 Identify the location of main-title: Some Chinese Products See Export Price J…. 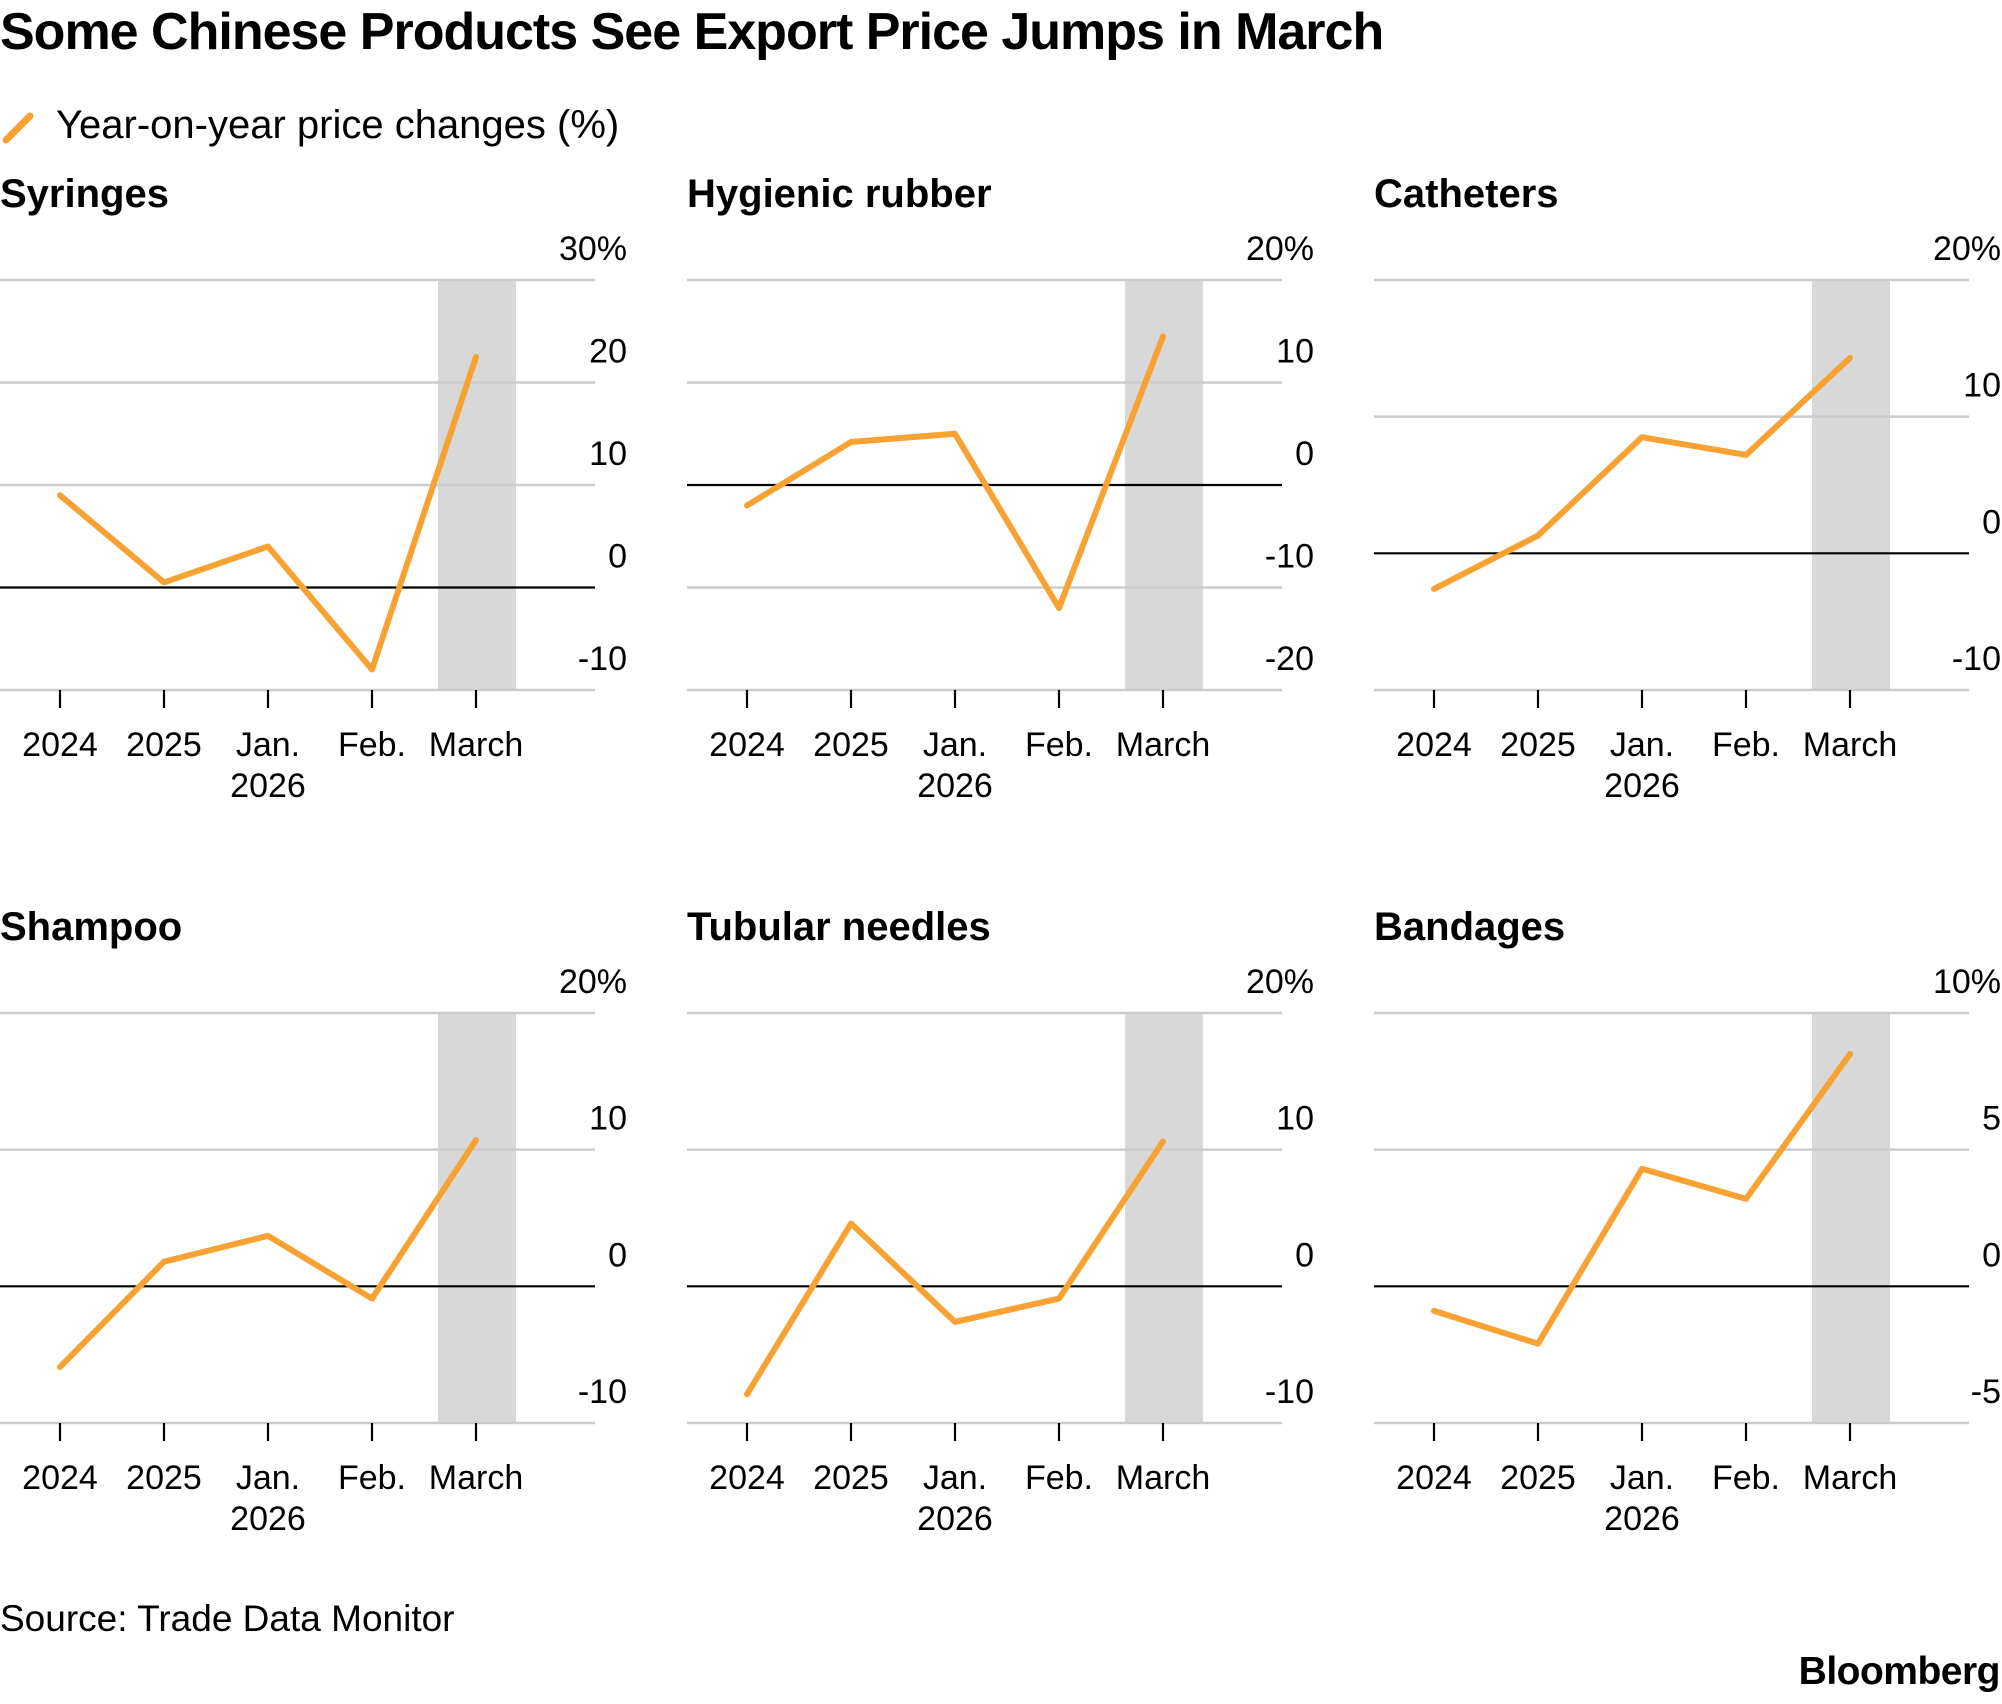
(692, 32).